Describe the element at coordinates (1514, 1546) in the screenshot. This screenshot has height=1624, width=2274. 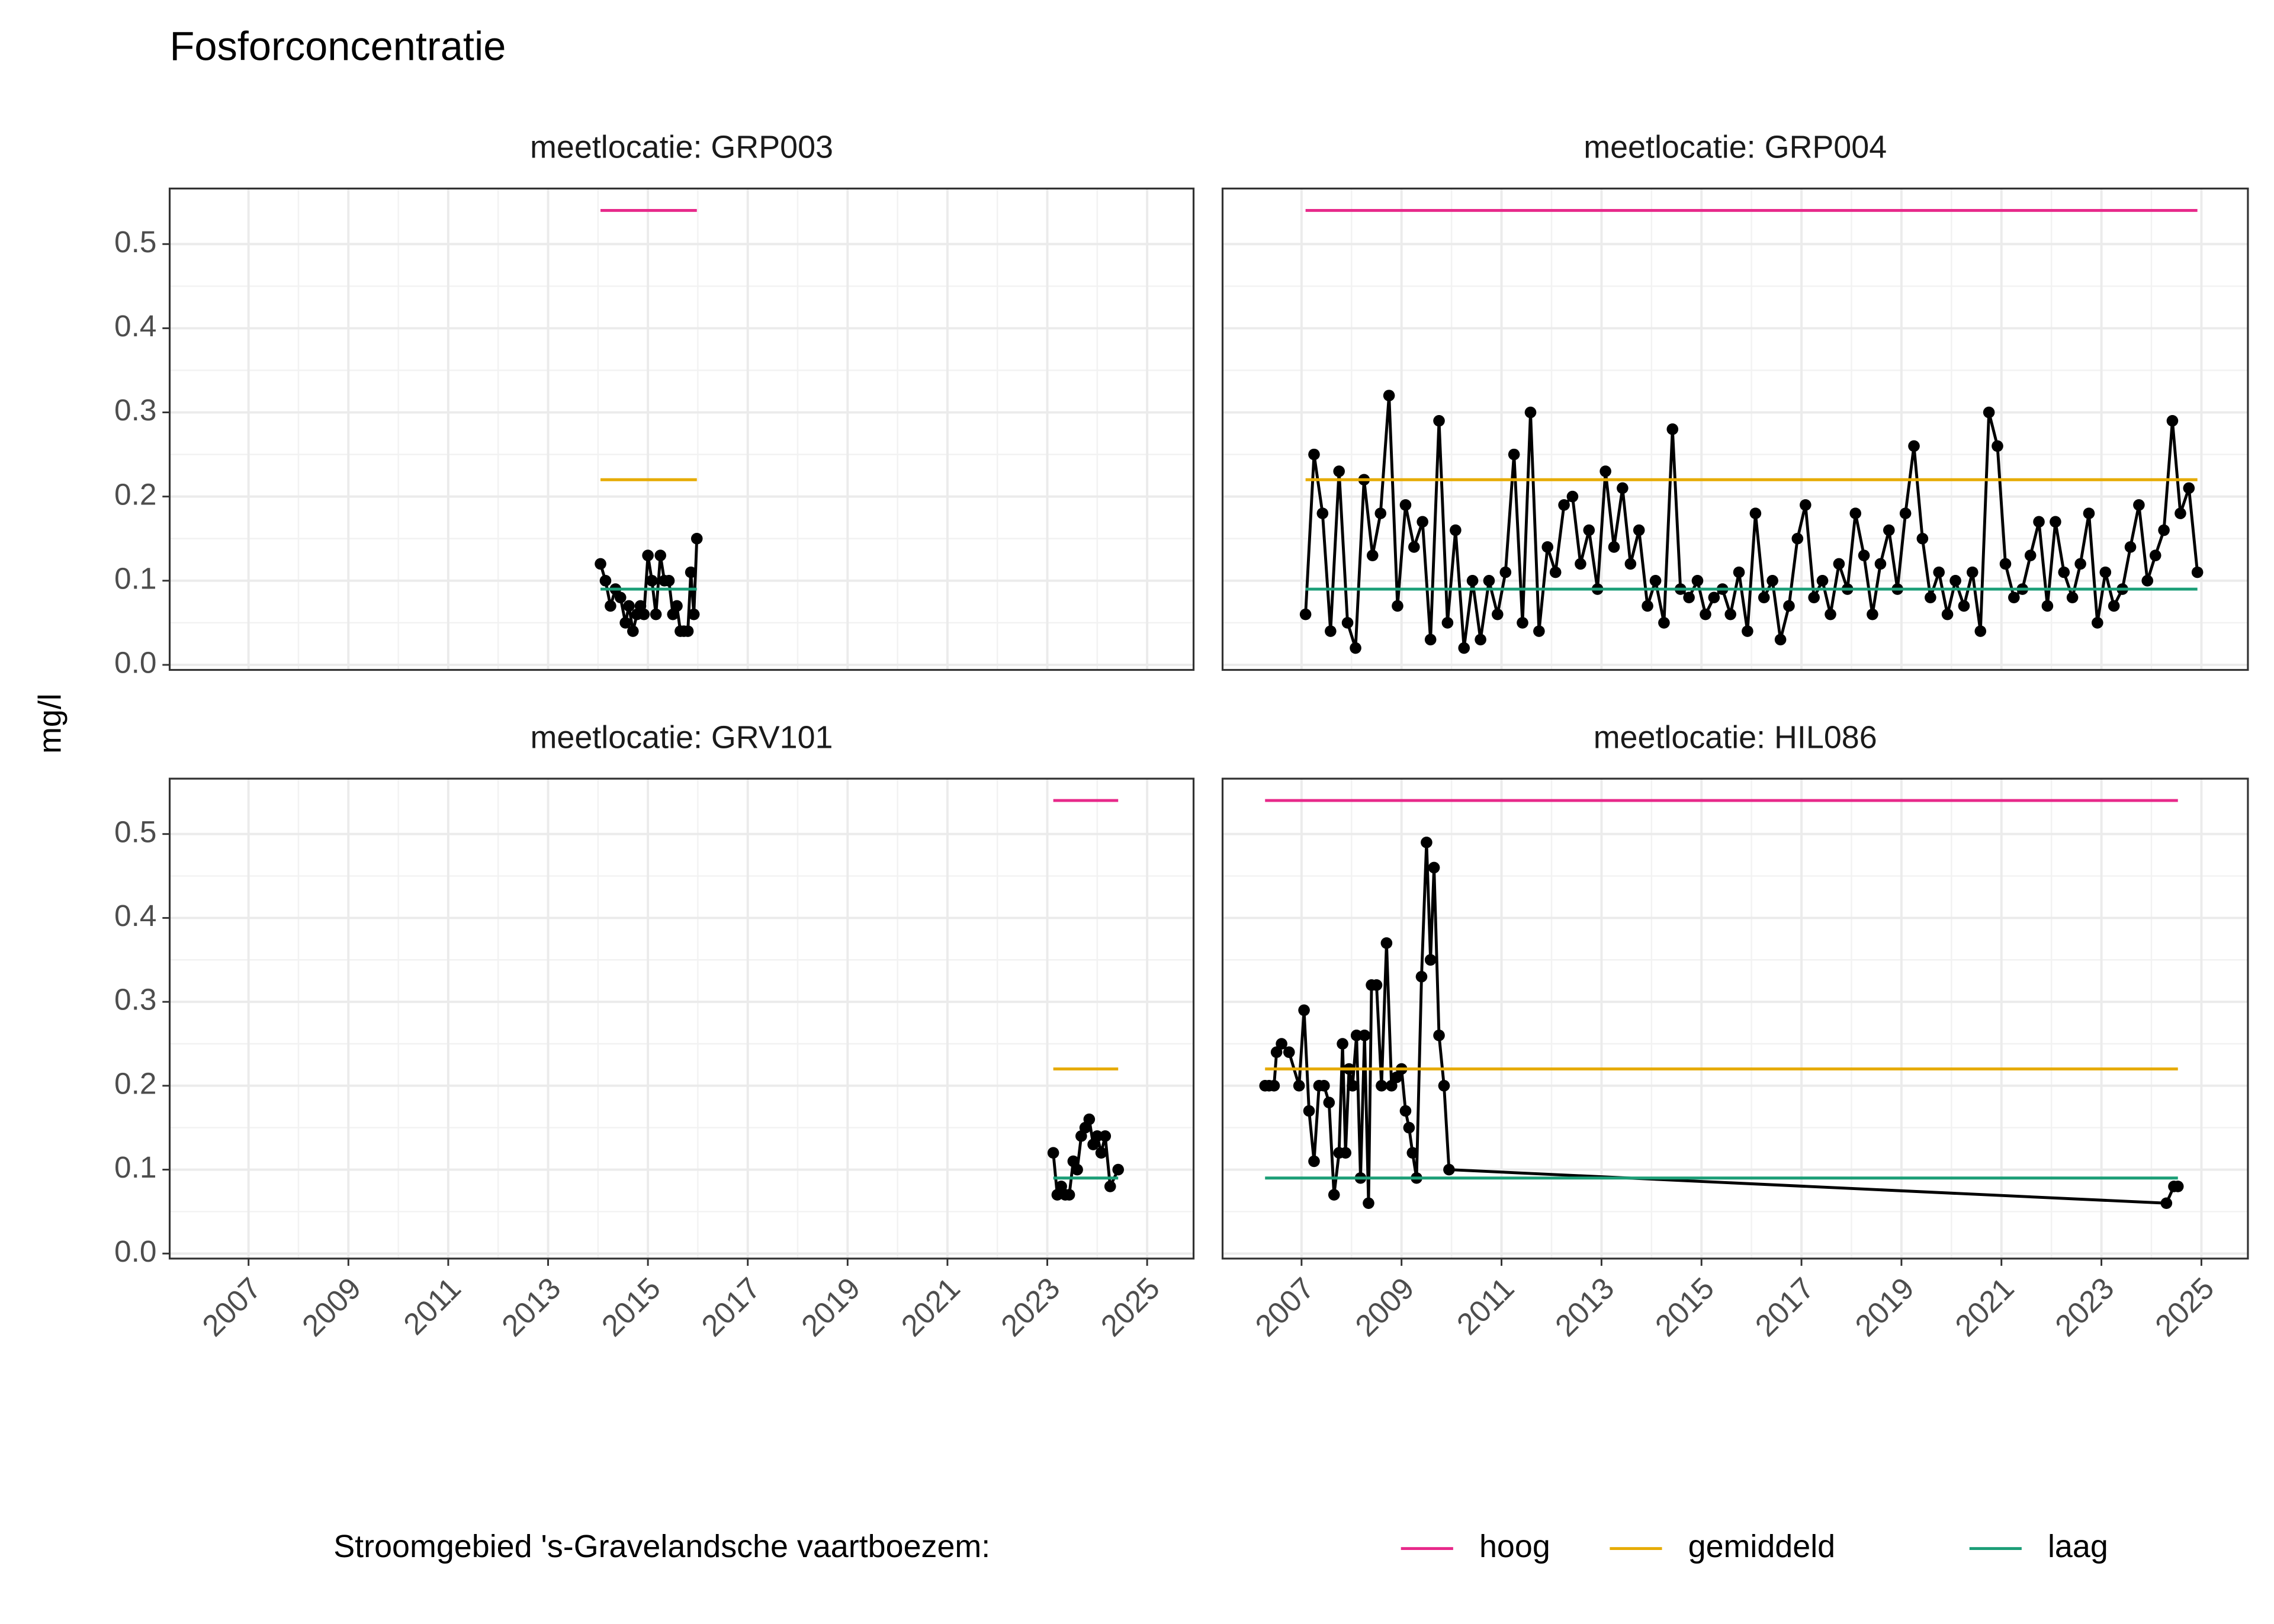
I see `legend-label: hoog` at that location.